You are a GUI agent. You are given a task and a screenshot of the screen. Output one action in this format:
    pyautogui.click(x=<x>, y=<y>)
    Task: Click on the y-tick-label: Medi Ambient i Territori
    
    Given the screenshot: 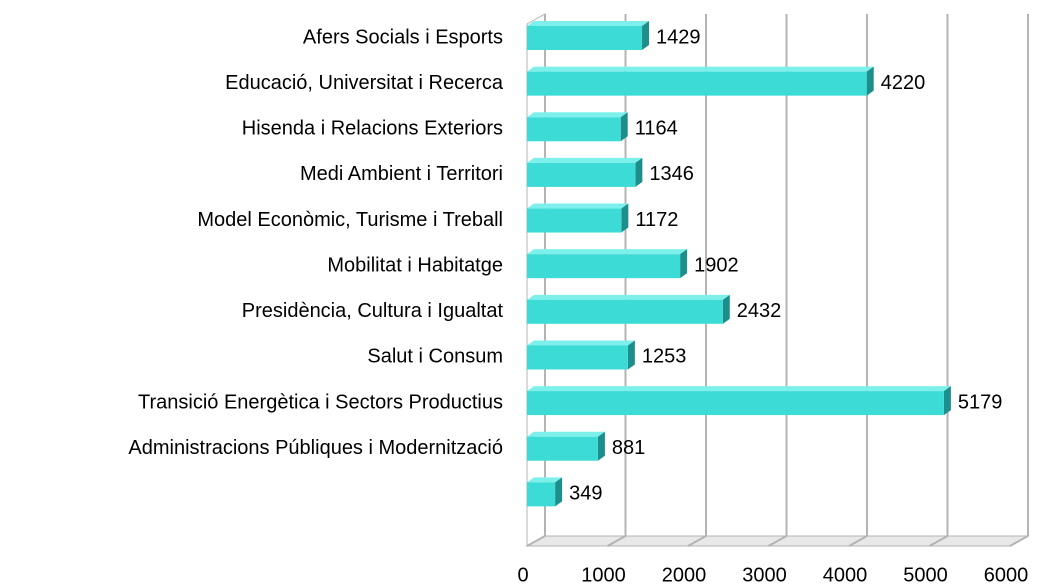 What is the action you would take?
    pyautogui.click(x=401, y=174)
    